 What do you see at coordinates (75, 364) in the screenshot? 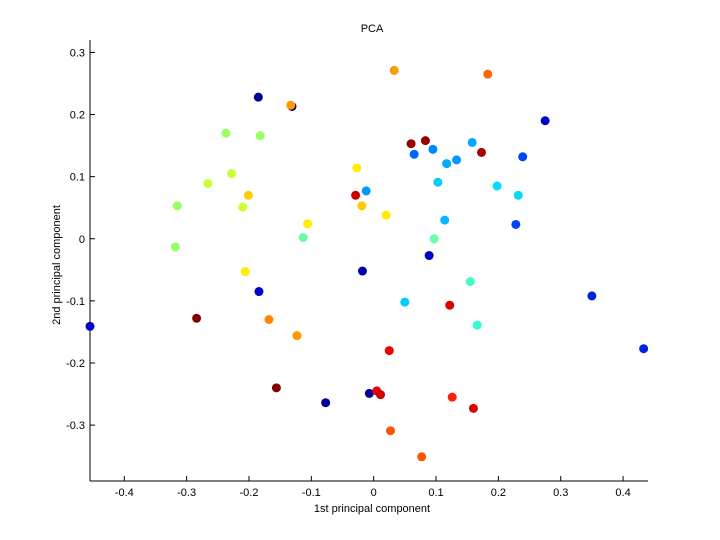
I see `y-tick-label: -0.2` at bounding box center [75, 364].